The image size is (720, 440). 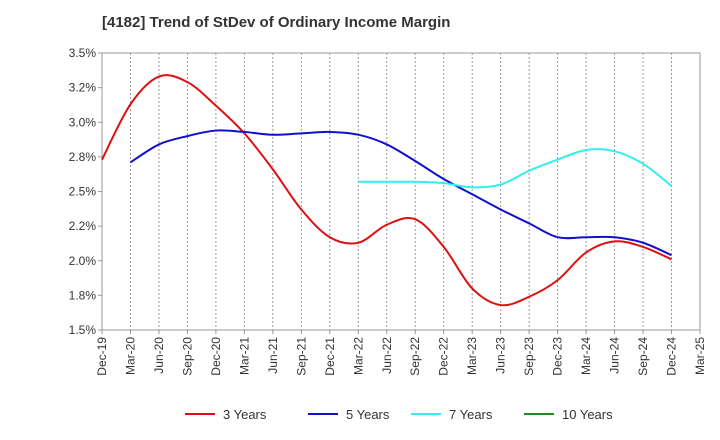 What do you see at coordinates (83, 192) in the screenshot?
I see `y-tick-label: 2.5%` at bounding box center [83, 192].